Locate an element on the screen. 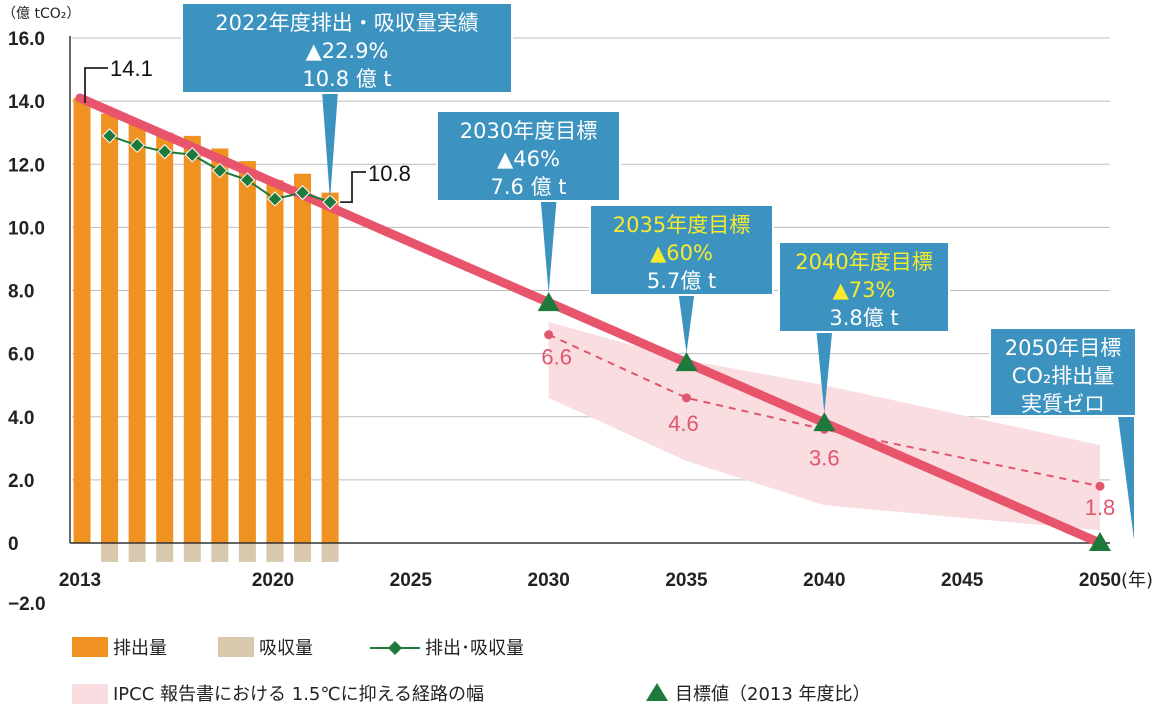  y-tick-label: 16.0 is located at coordinates (26, 39).